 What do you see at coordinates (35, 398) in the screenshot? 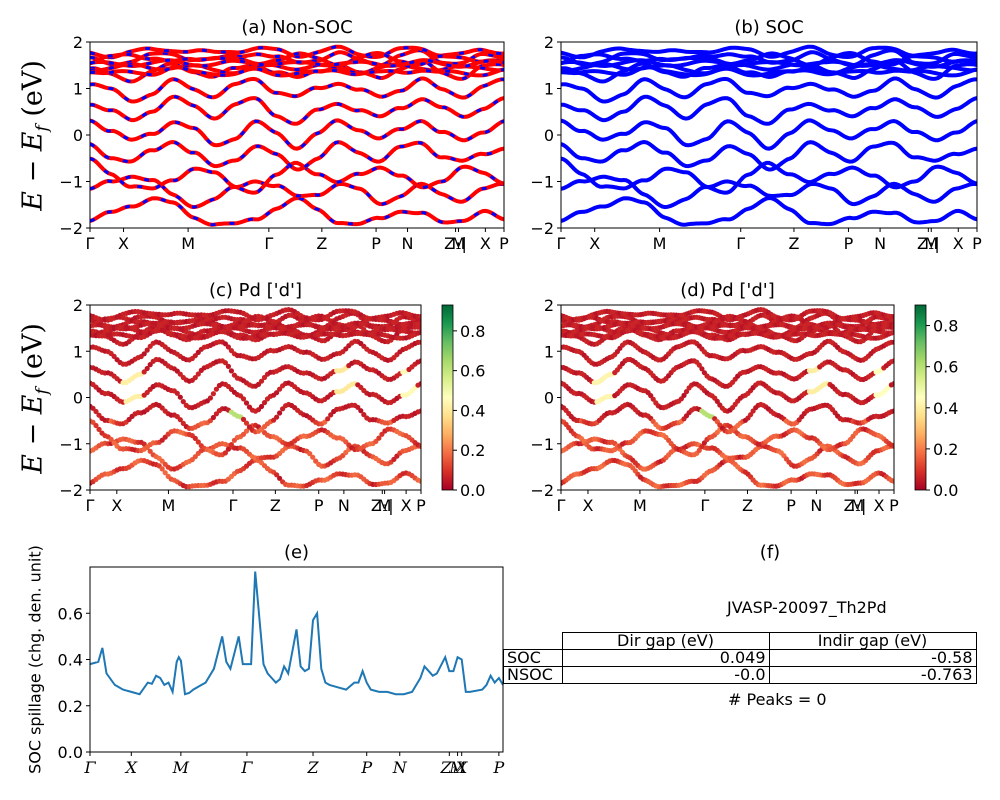
I see `ylabel-energy-middle: E − Ef (eV)` at bounding box center [35, 398].